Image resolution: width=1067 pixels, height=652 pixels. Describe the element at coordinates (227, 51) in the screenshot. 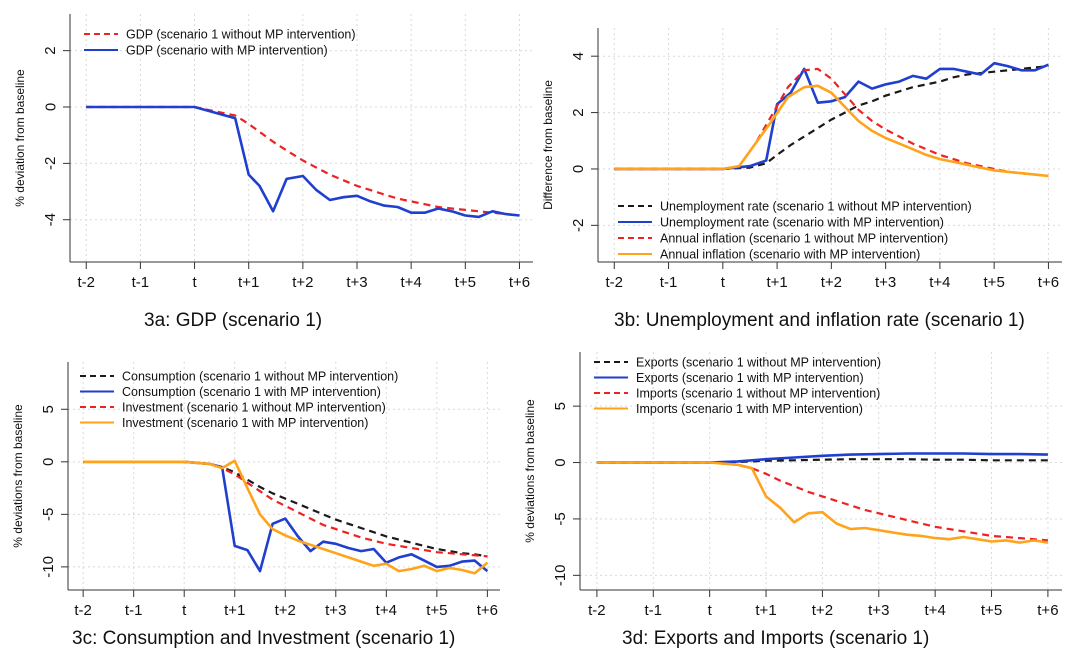

I see `legend-label: GDP (scenario with MP intervention)` at that location.